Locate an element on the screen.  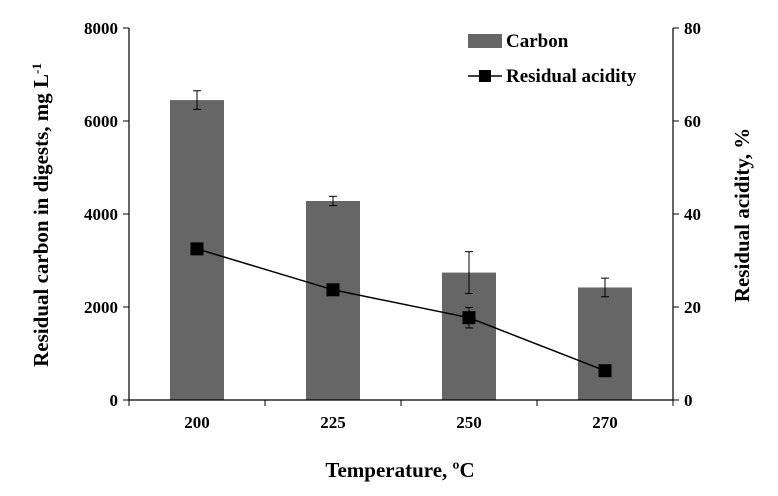
x-tick-label-225: 225 is located at coordinates (333, 422).